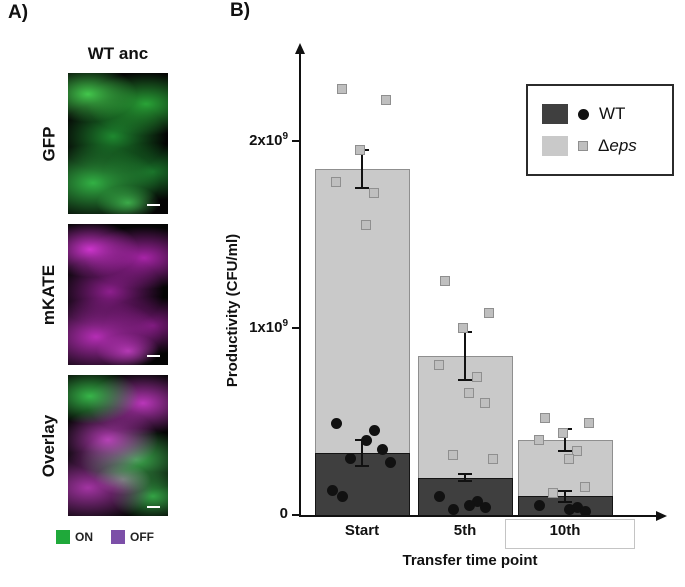 The height and width of the screenshot is (587, 685). Describe the element at coordinates (565, 440) in the screenshot. I see `error-bar-eps-10th` at that location.